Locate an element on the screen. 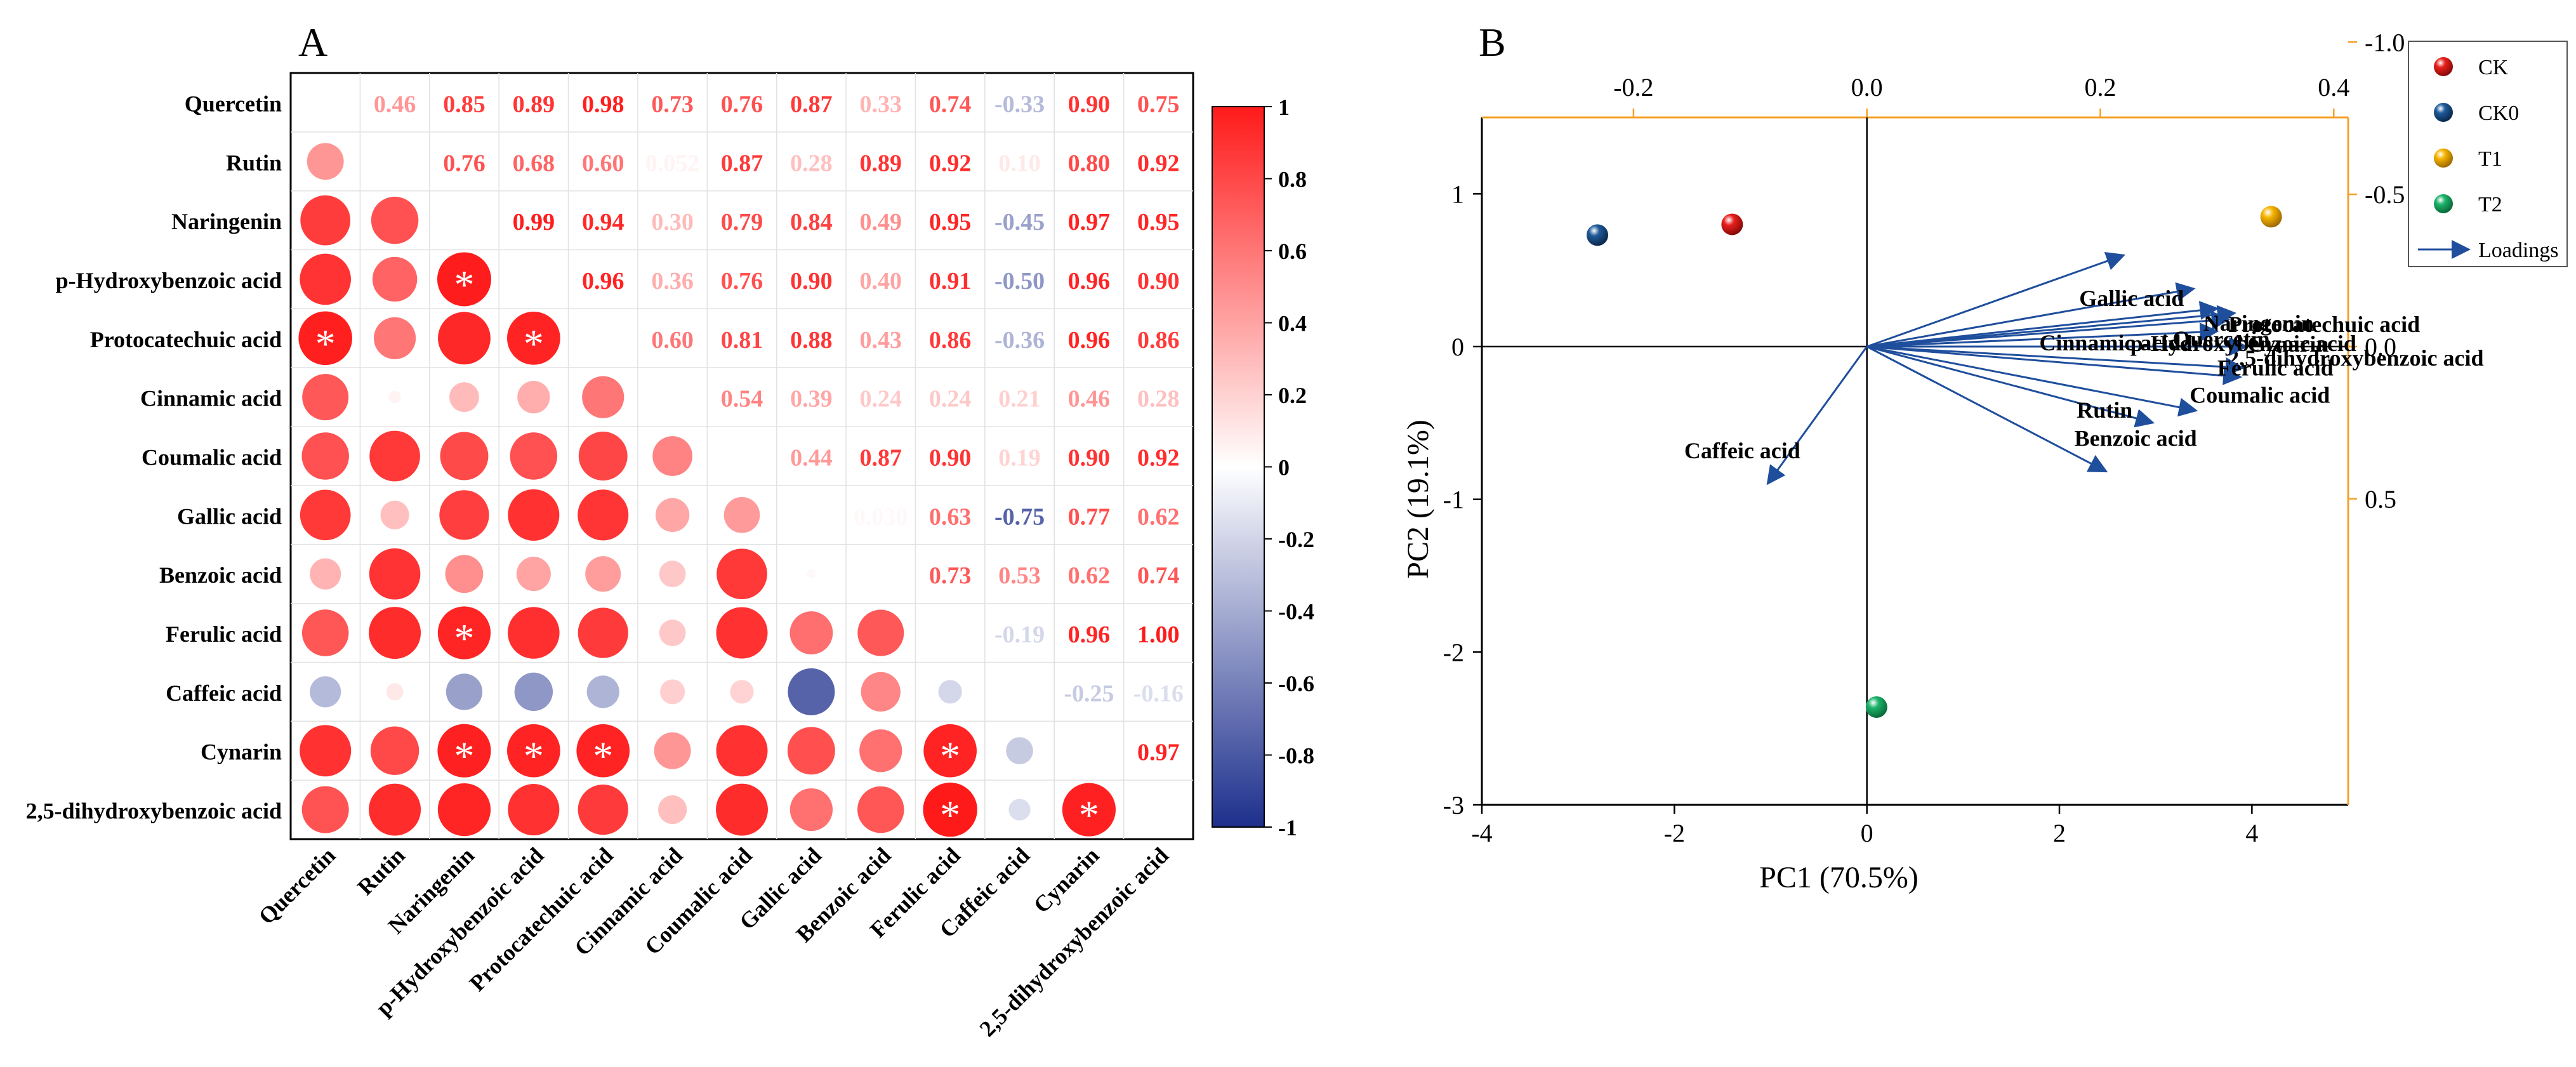  corr-value: 0.74 is located at coordinates (950, 104).